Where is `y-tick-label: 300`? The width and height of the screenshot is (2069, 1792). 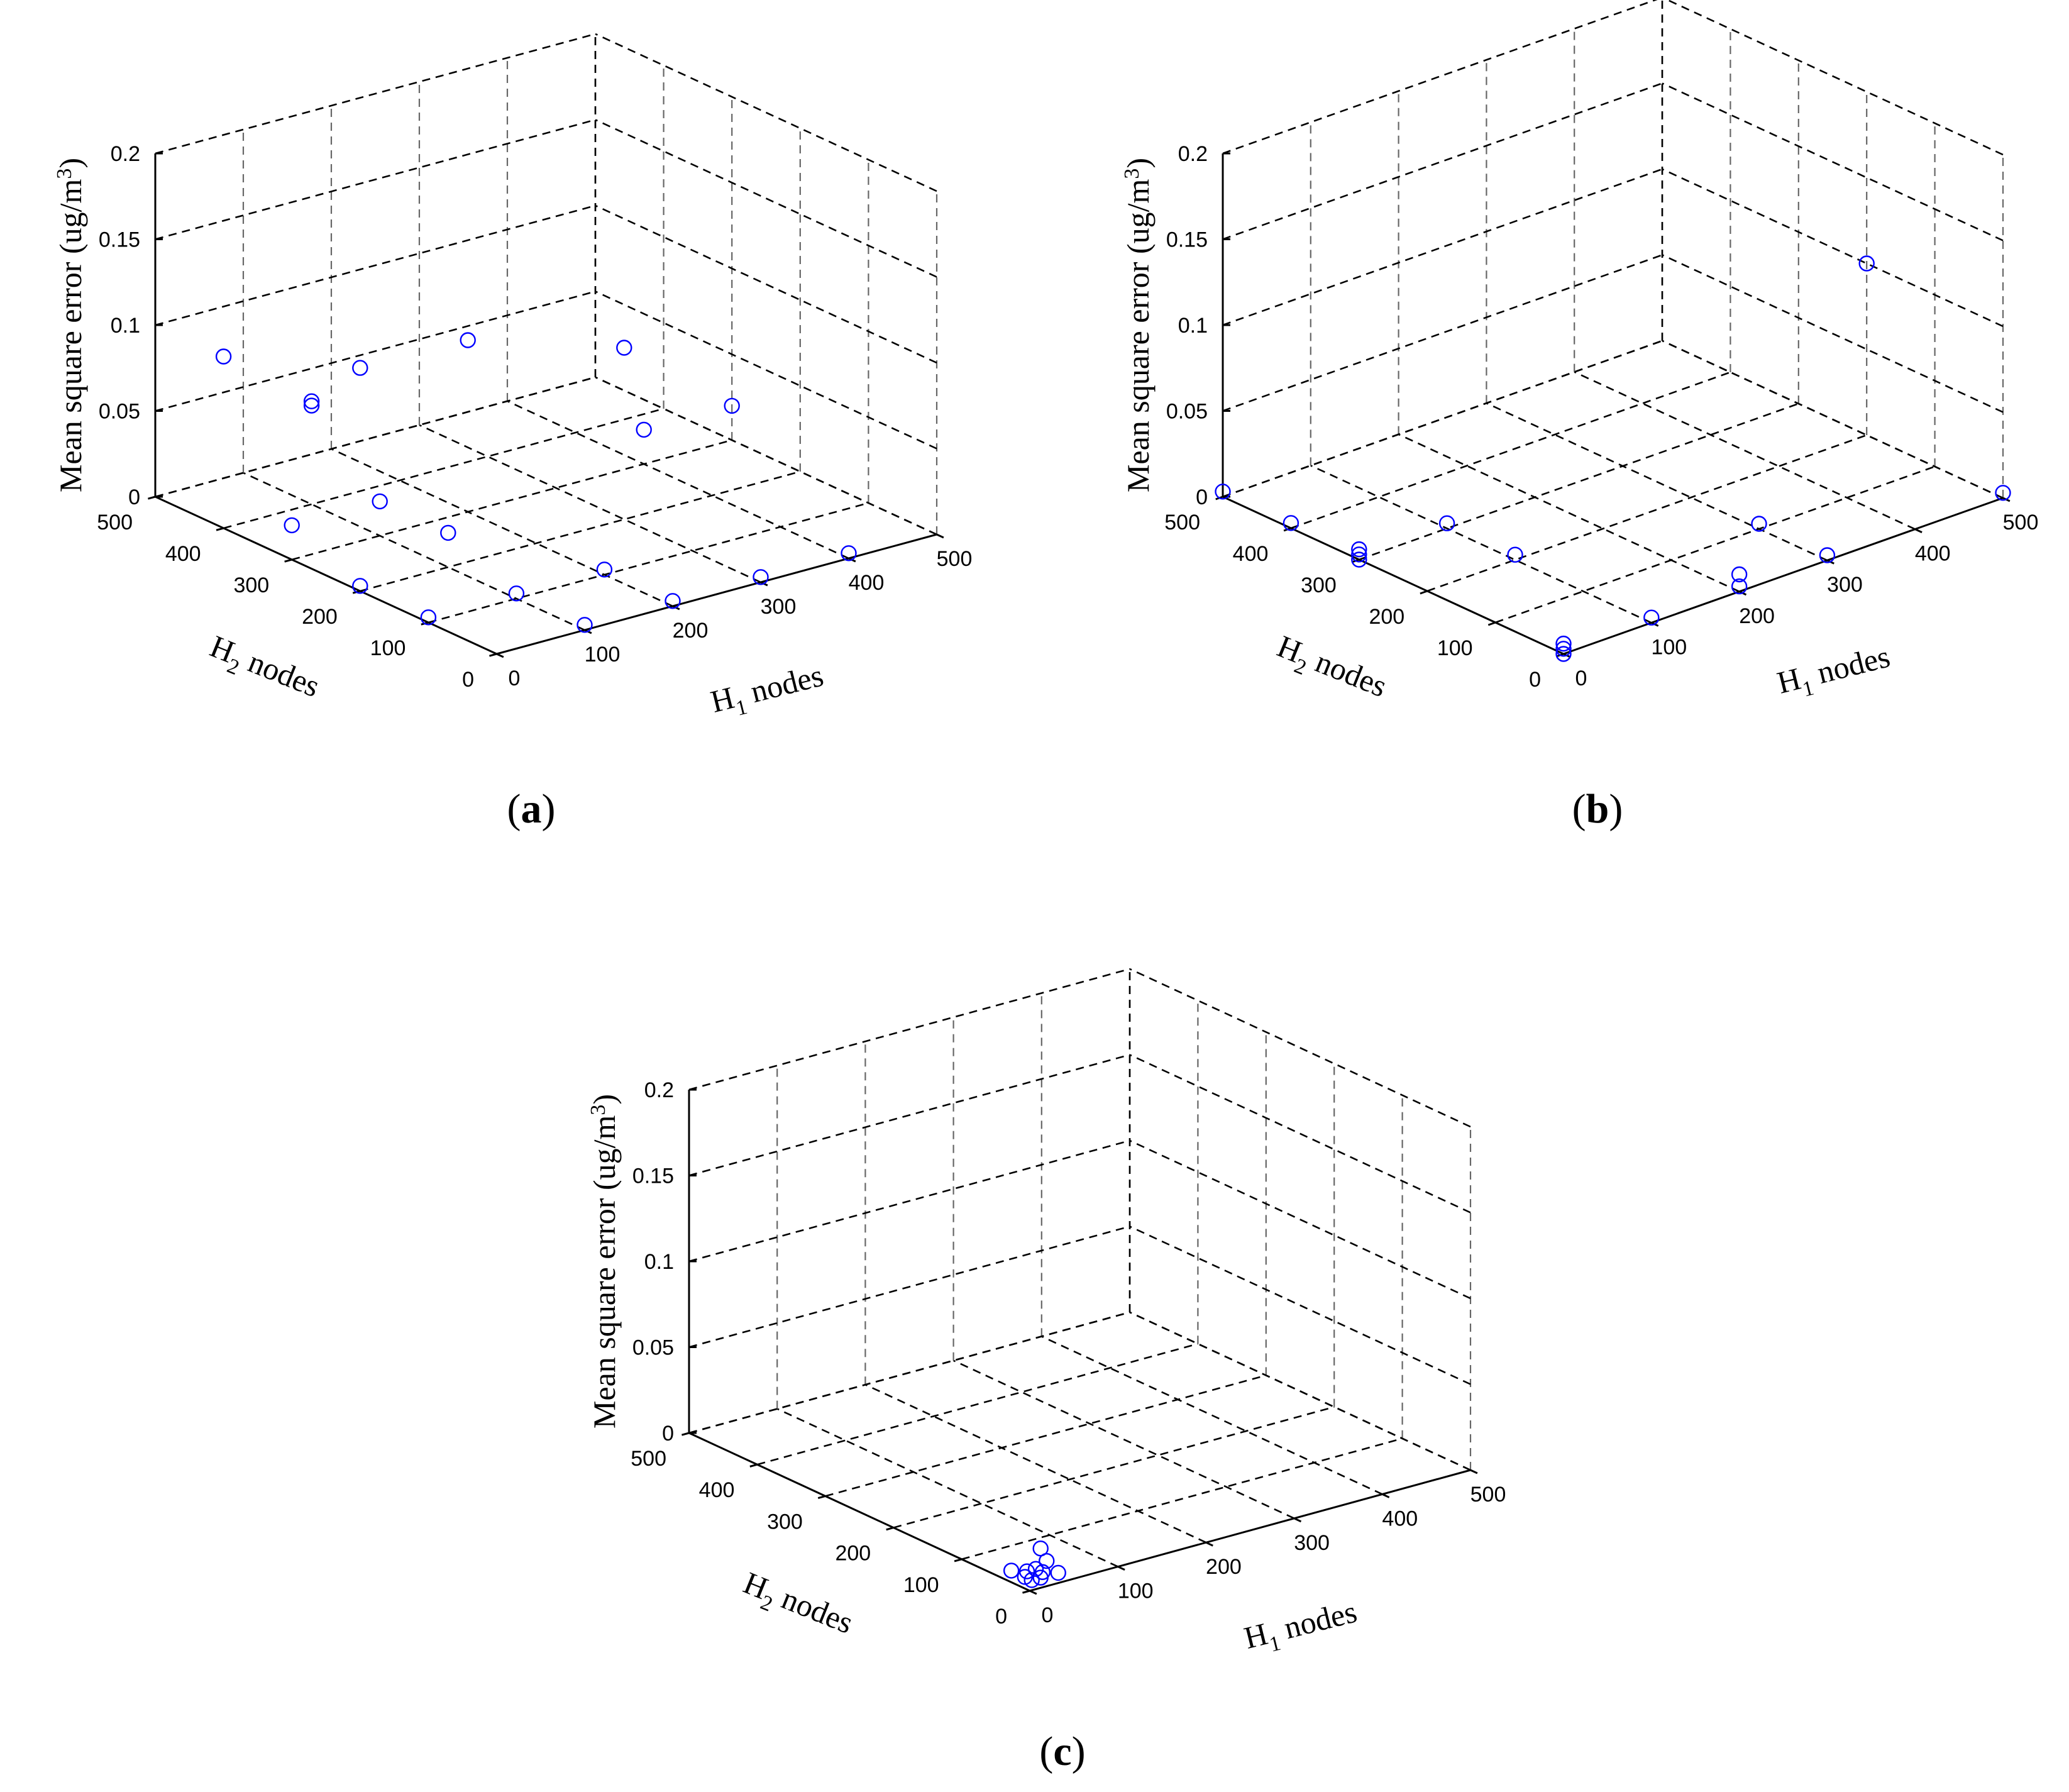
y-tick-label: 300 is located at coordinates (785, 1522).